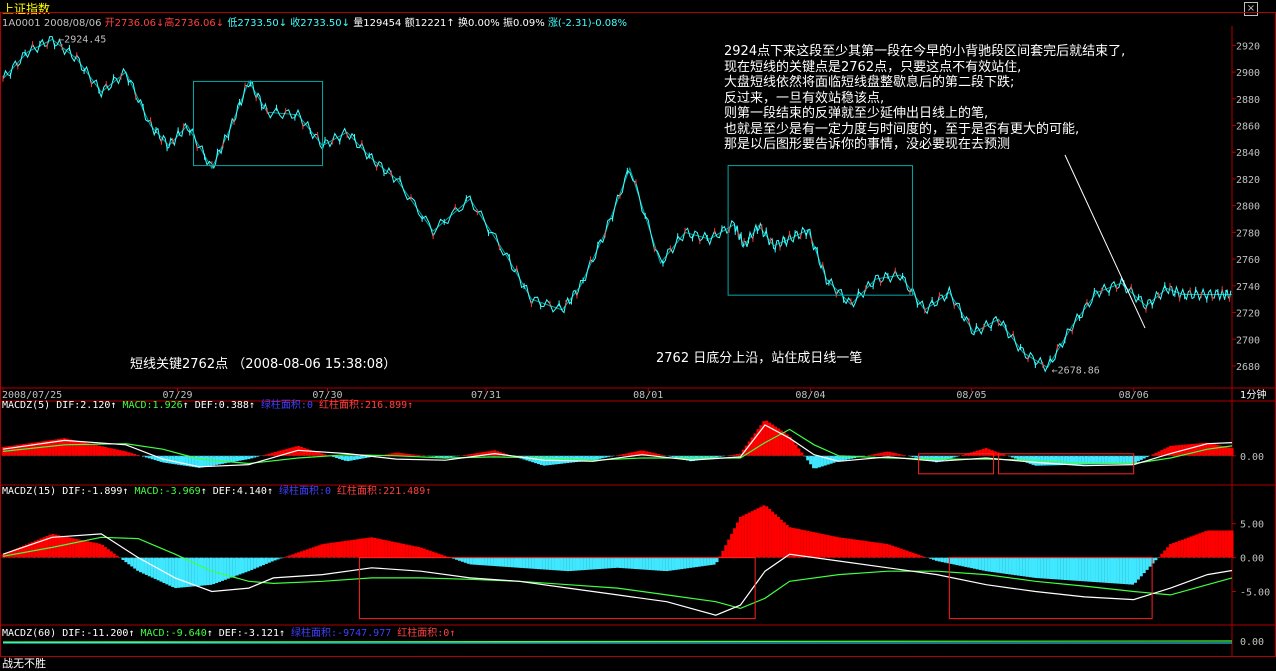 The image size is (1276, 671). I want to click on x-tick-label: 07/30, so click(327, 395).